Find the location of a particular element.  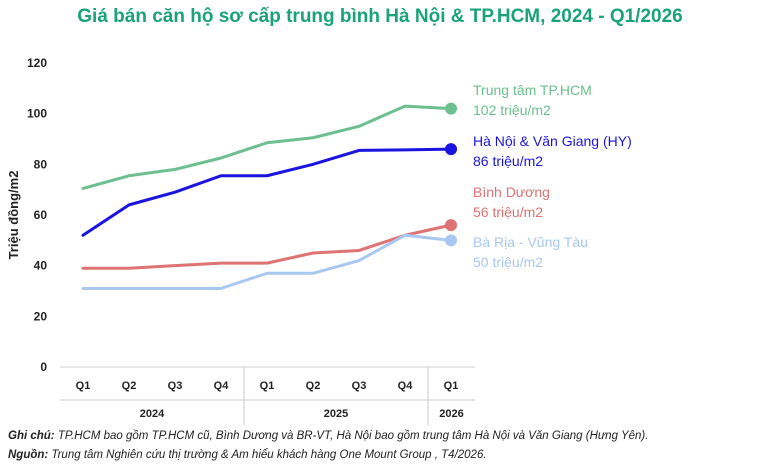

y-tick-label: 80 is located at coordinates (41, 164).